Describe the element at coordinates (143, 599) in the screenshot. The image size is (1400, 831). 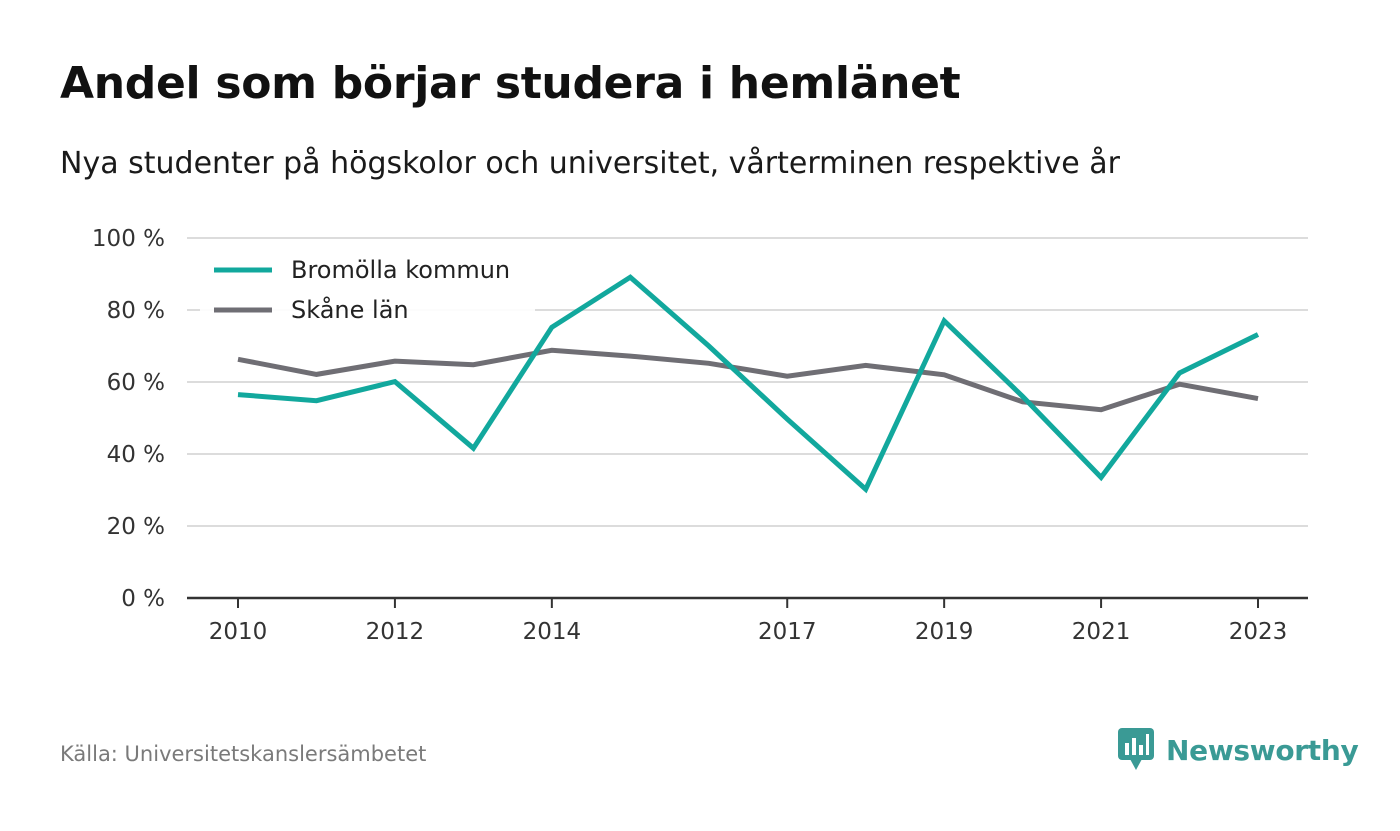
I see `y-tick-label: 0 %` at that location.